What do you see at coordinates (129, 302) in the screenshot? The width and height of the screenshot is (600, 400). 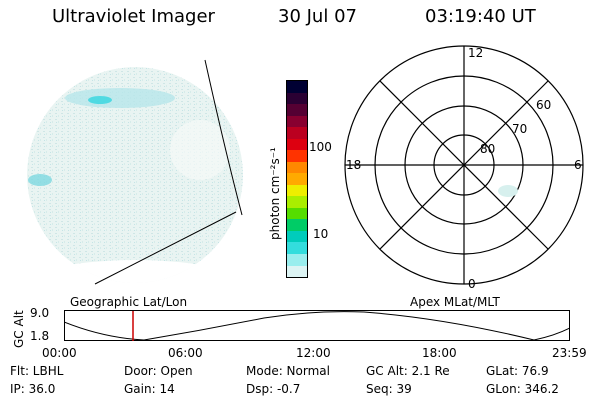 I see `geographic-label: Geographic Lat/Lon` at bounding box center [129, 302].